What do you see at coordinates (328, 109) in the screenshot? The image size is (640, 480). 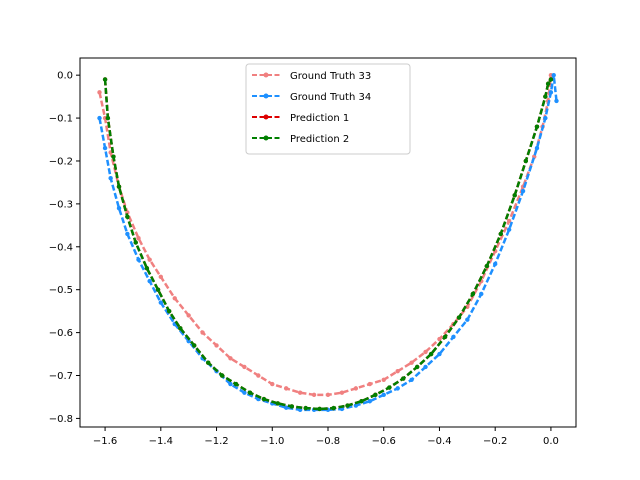 I see `legend-box` at bounding box center [328, 109].